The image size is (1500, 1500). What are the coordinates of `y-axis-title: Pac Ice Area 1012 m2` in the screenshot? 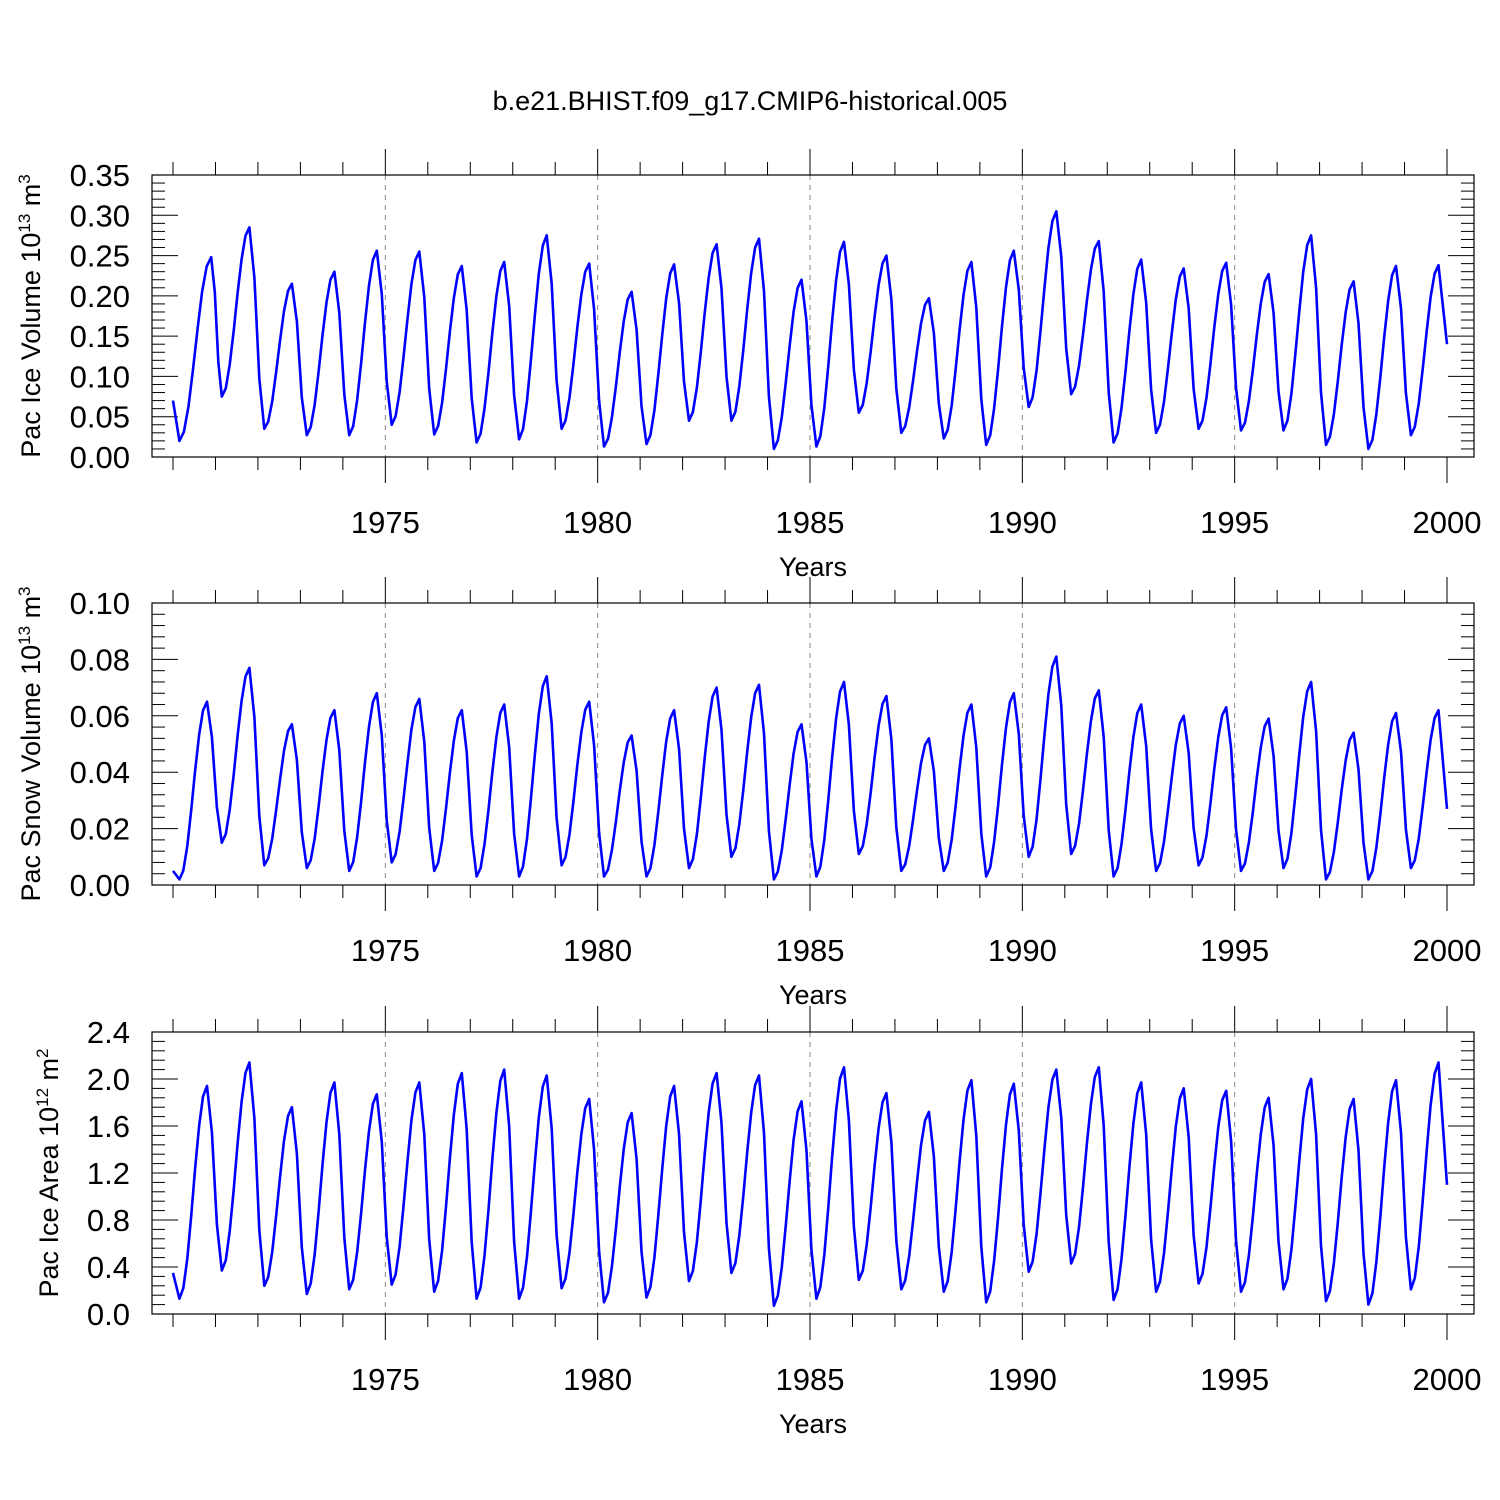 It's located at (48, 1172).